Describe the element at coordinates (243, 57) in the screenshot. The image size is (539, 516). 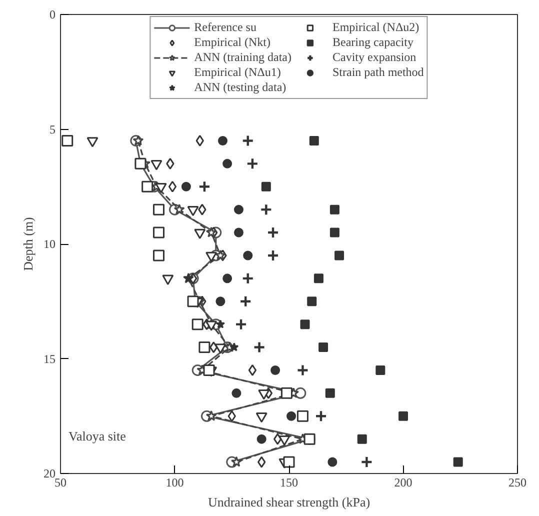
I see `legend-label: ANN (training data)` at that location.